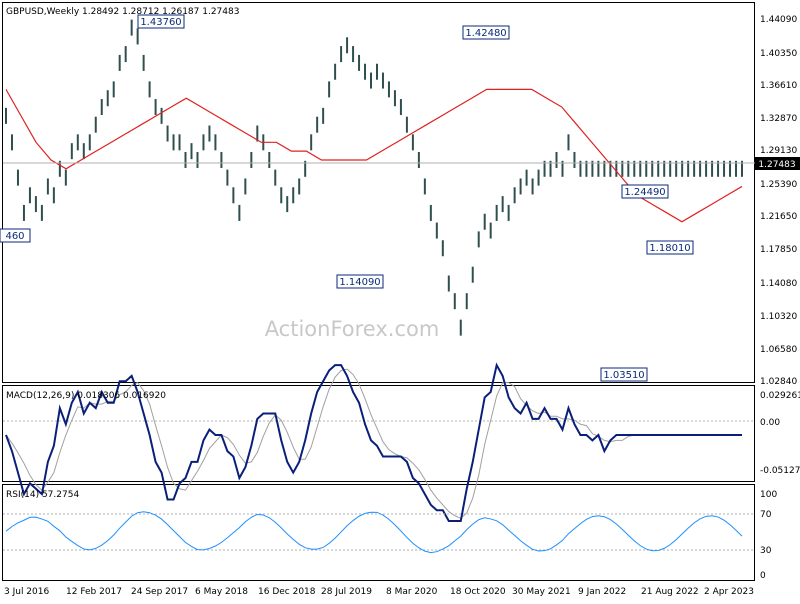  Describe the element at coordinates (478, 592) in the screenshot. I see `x-tick-7: 18 Oct 2020` at that location.